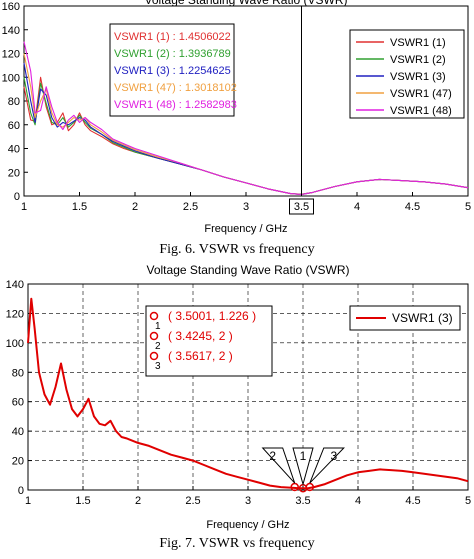  I want to click on readout-text: VSWR1 (3) : 1.2254625, so click(172, 71).